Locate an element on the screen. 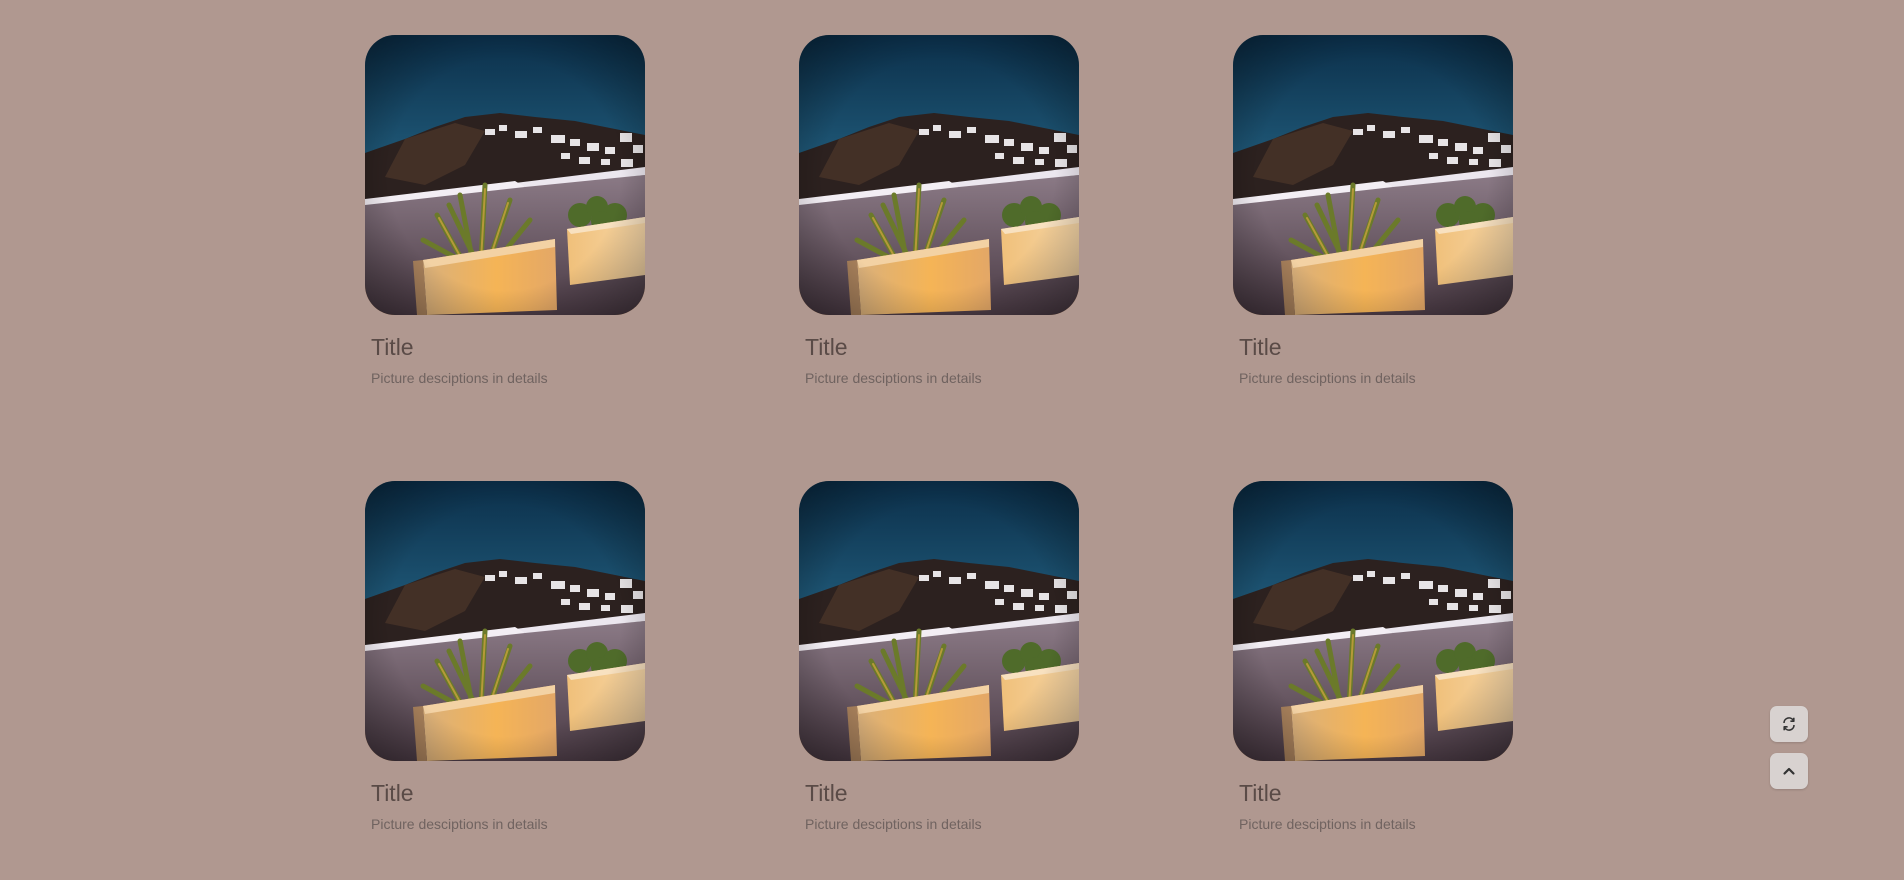 This screenshot has width=1904, height=880. scroll-to-top-button is located at coordinates (1789, 771).